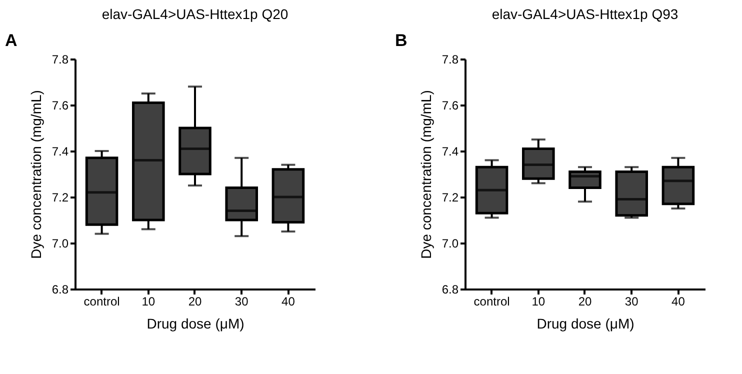 This screenshot has height=374, width=742. What do you see at coordinates (401, 40) in the screenshot?
I see `text: B` at bounding box center [401, 40].